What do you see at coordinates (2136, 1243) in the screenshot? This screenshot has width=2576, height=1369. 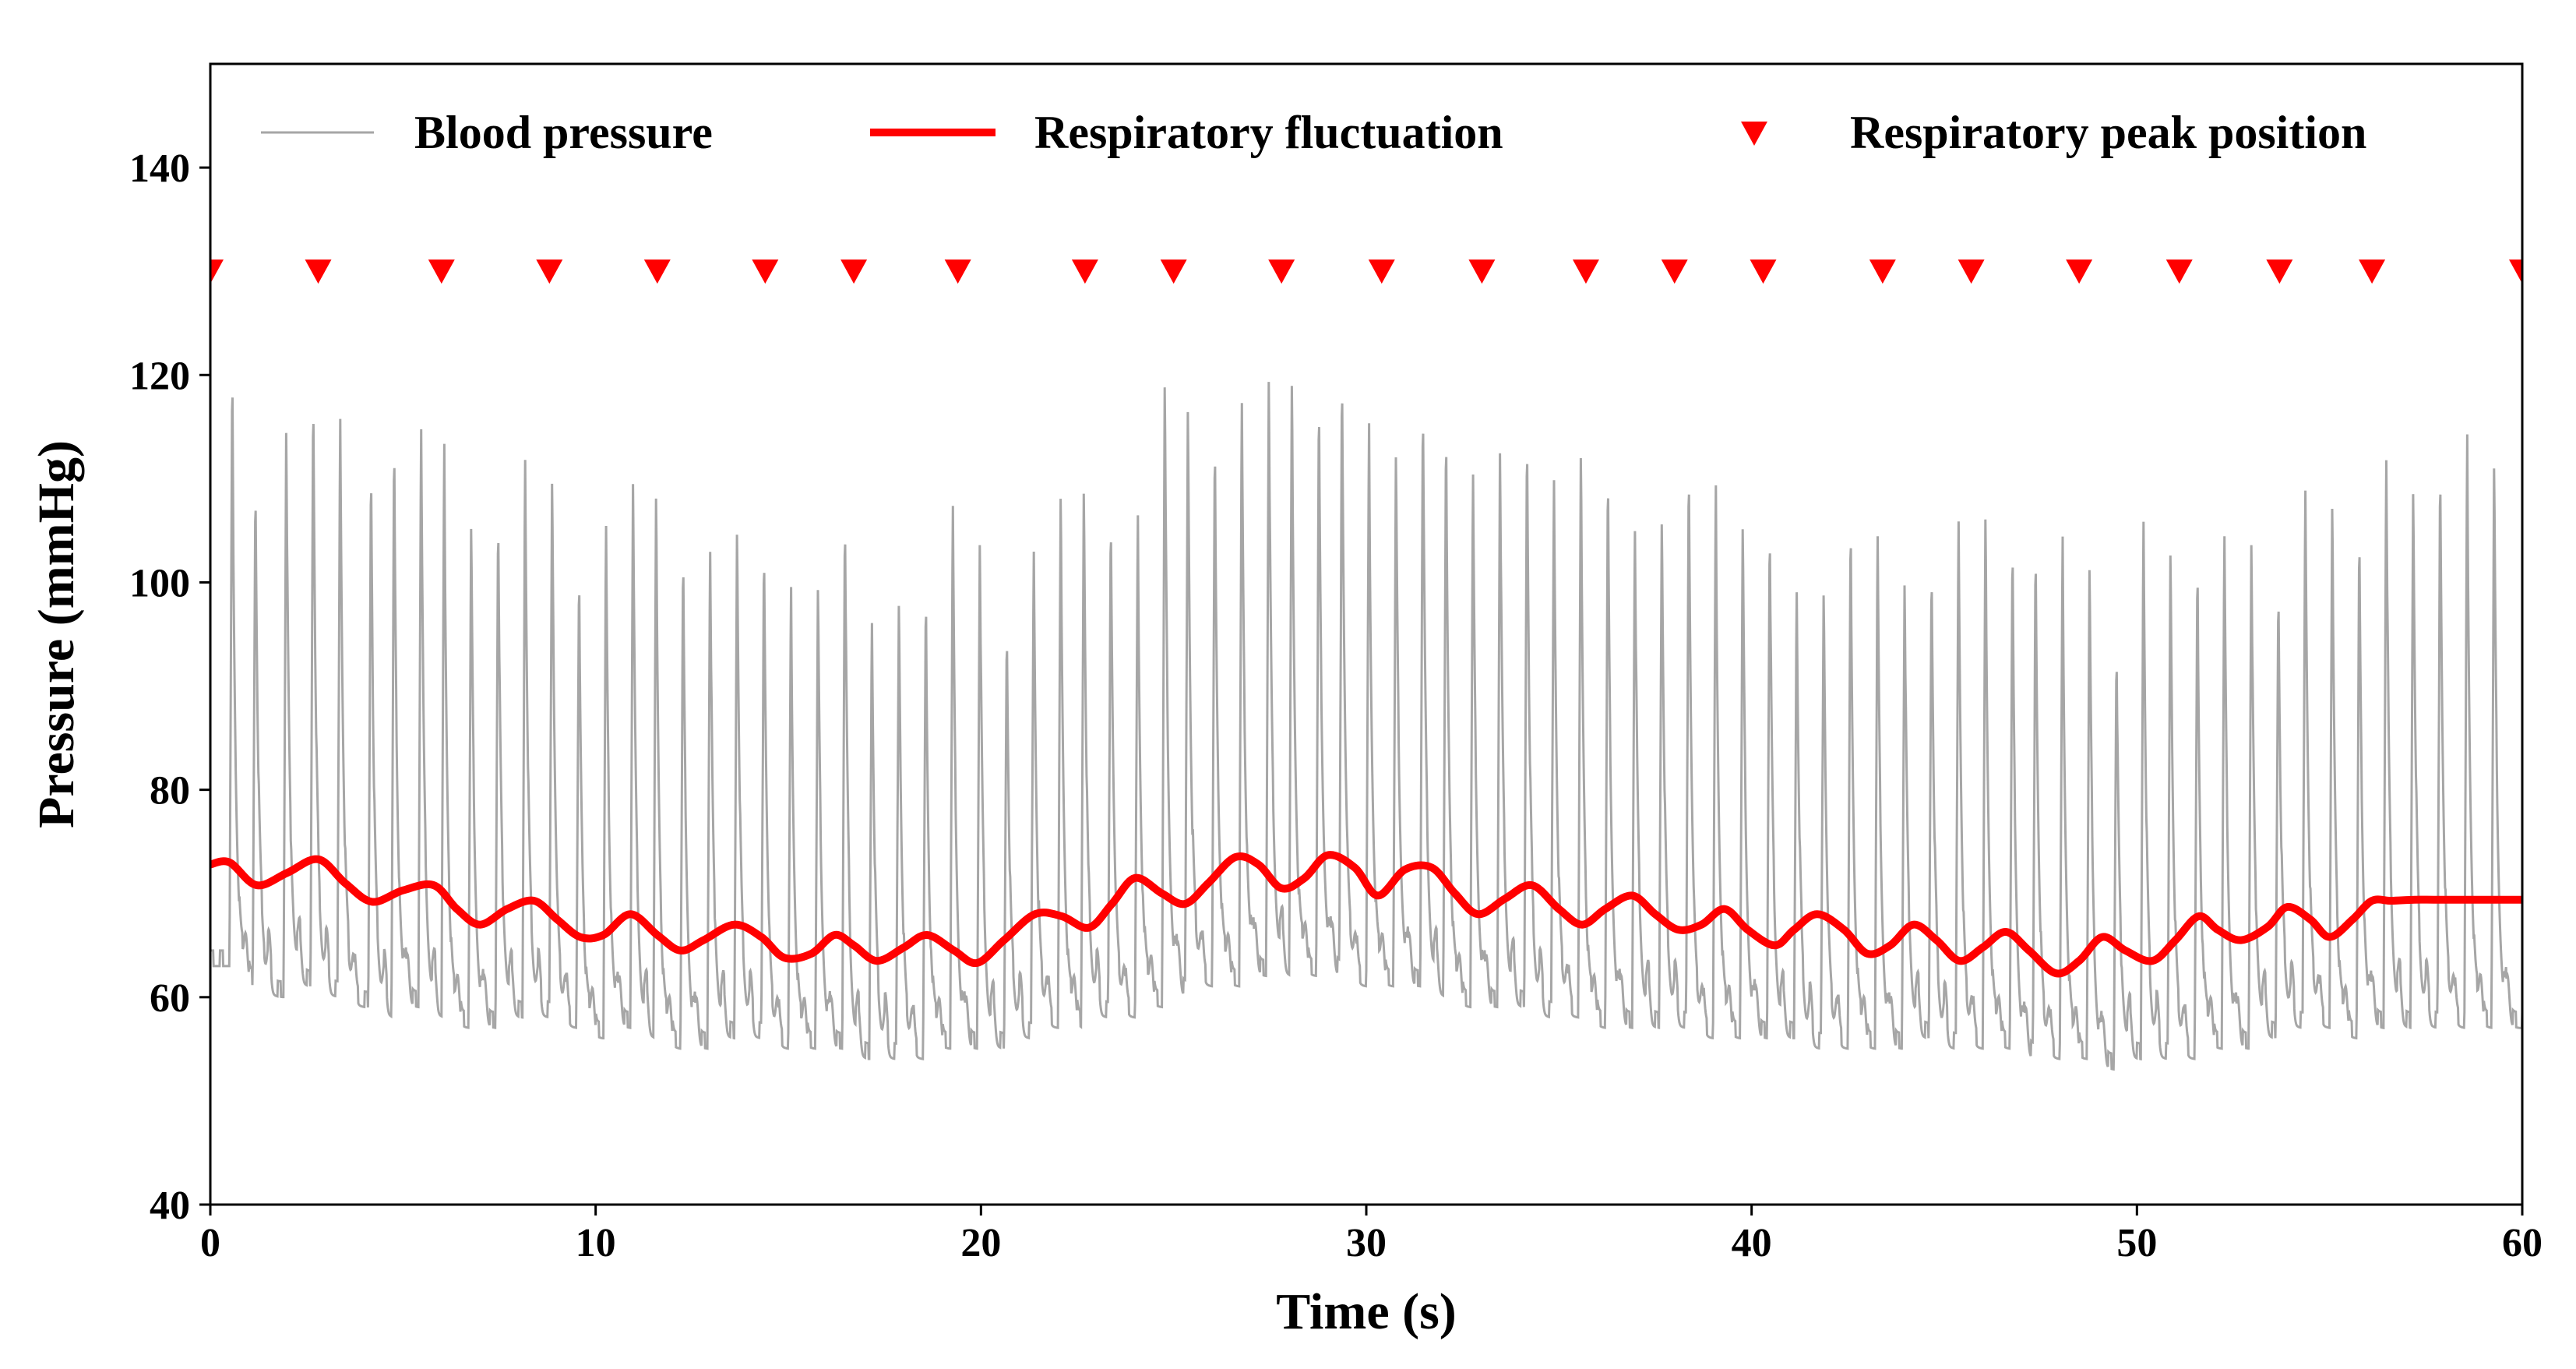 I see `x-tick-label: 50` at bounding box center [2136, 1243].